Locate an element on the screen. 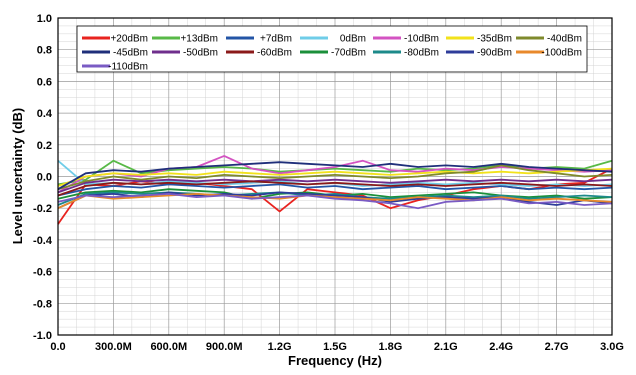 The width and height of the screenshot is (636, 375). x-tick-label: 2.4G is located at coordinates (501, 347).